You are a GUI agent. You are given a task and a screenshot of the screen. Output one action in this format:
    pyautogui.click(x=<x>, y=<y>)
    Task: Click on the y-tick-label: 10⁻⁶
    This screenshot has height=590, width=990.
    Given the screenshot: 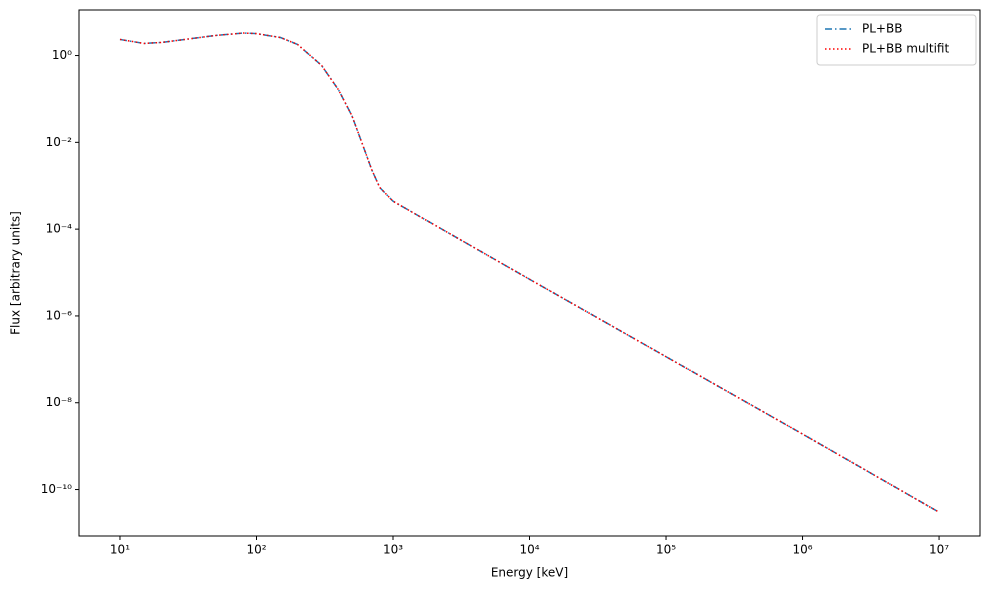 What is the action you would take?
    pyautogui.click(x=59, y=315)
    